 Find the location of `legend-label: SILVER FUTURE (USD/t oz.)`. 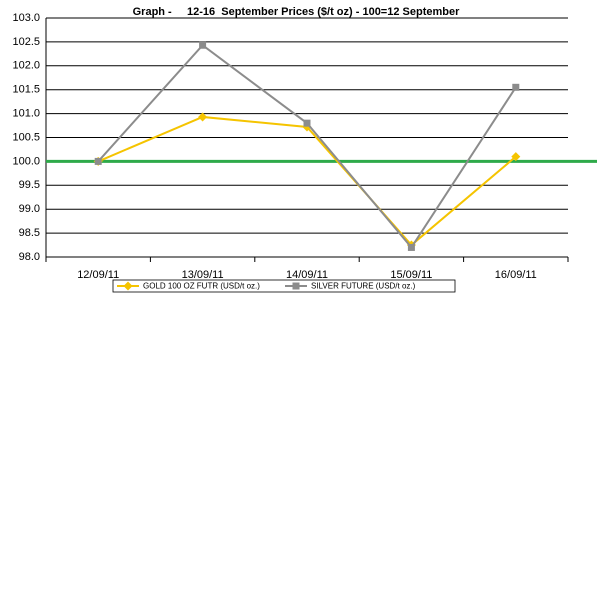

legend-label: SILVER FUTURE (USD/t oz.) is located at coordinates (363, 286).